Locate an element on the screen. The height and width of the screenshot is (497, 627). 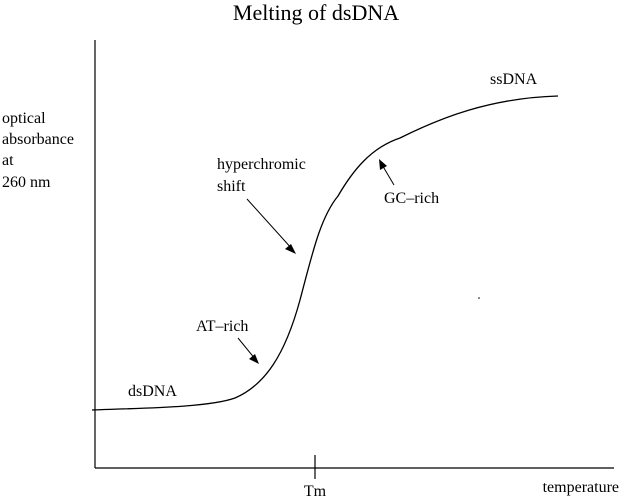
hyperchromic-label-line1: hyperchromic is located at coordinates (261, 164).